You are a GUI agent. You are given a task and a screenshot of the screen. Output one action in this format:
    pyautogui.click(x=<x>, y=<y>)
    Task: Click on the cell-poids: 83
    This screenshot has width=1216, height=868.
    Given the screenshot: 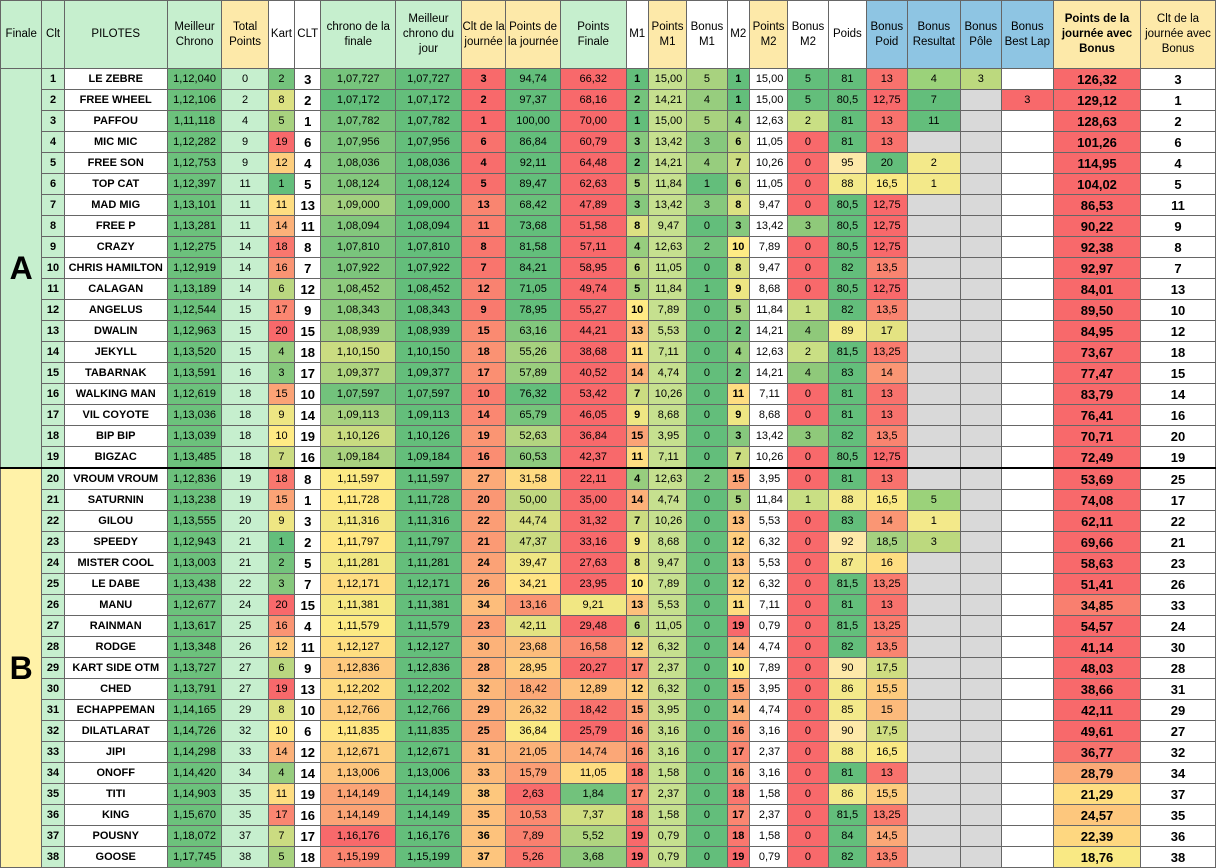 What is the action you would take?
    pyautogui.click(x=847, y=373)
    